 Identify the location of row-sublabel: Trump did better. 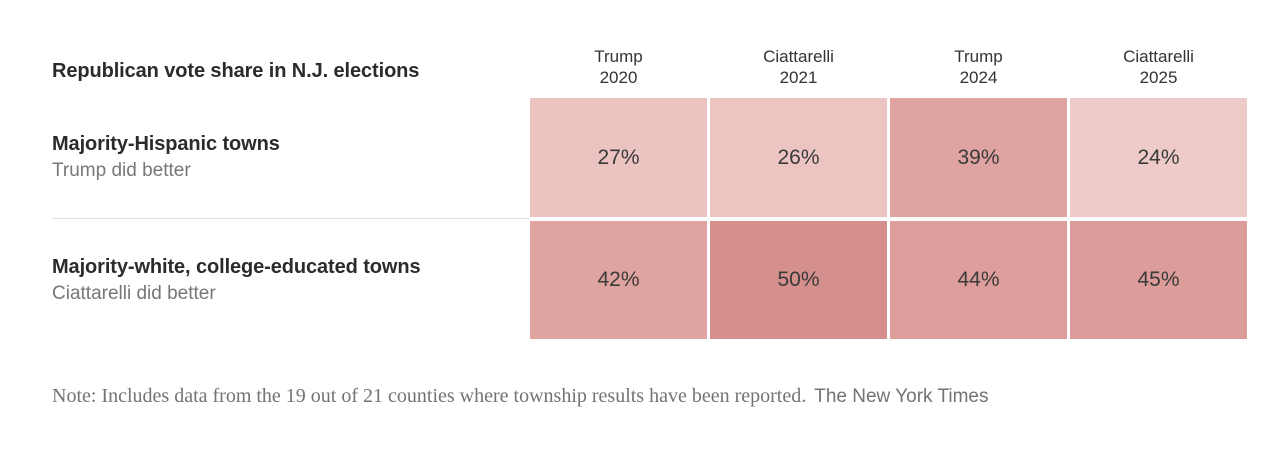
(121, 170).